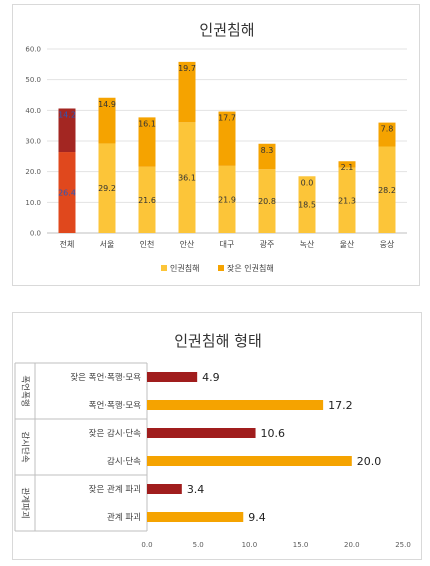 The width and height of the screenshot is (430, 566). I want to click on data-label: 19.7, so click(187, 68).